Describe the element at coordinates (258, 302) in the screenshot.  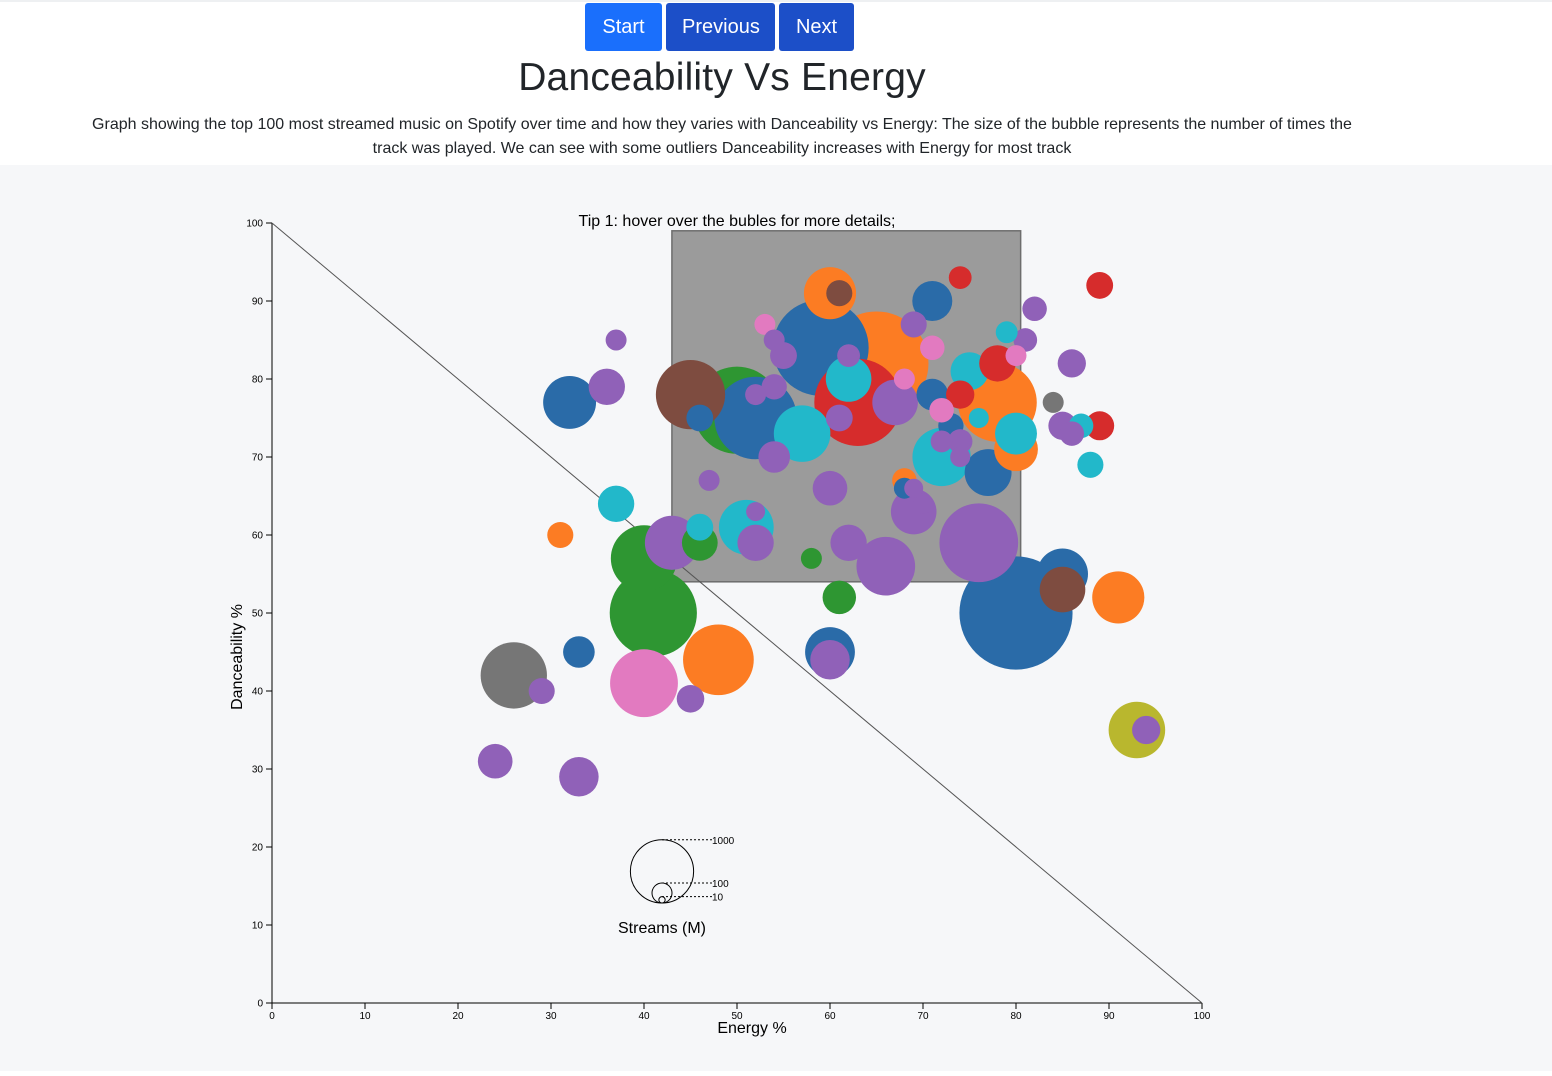
I see `y-tick-label: 90` at that location.